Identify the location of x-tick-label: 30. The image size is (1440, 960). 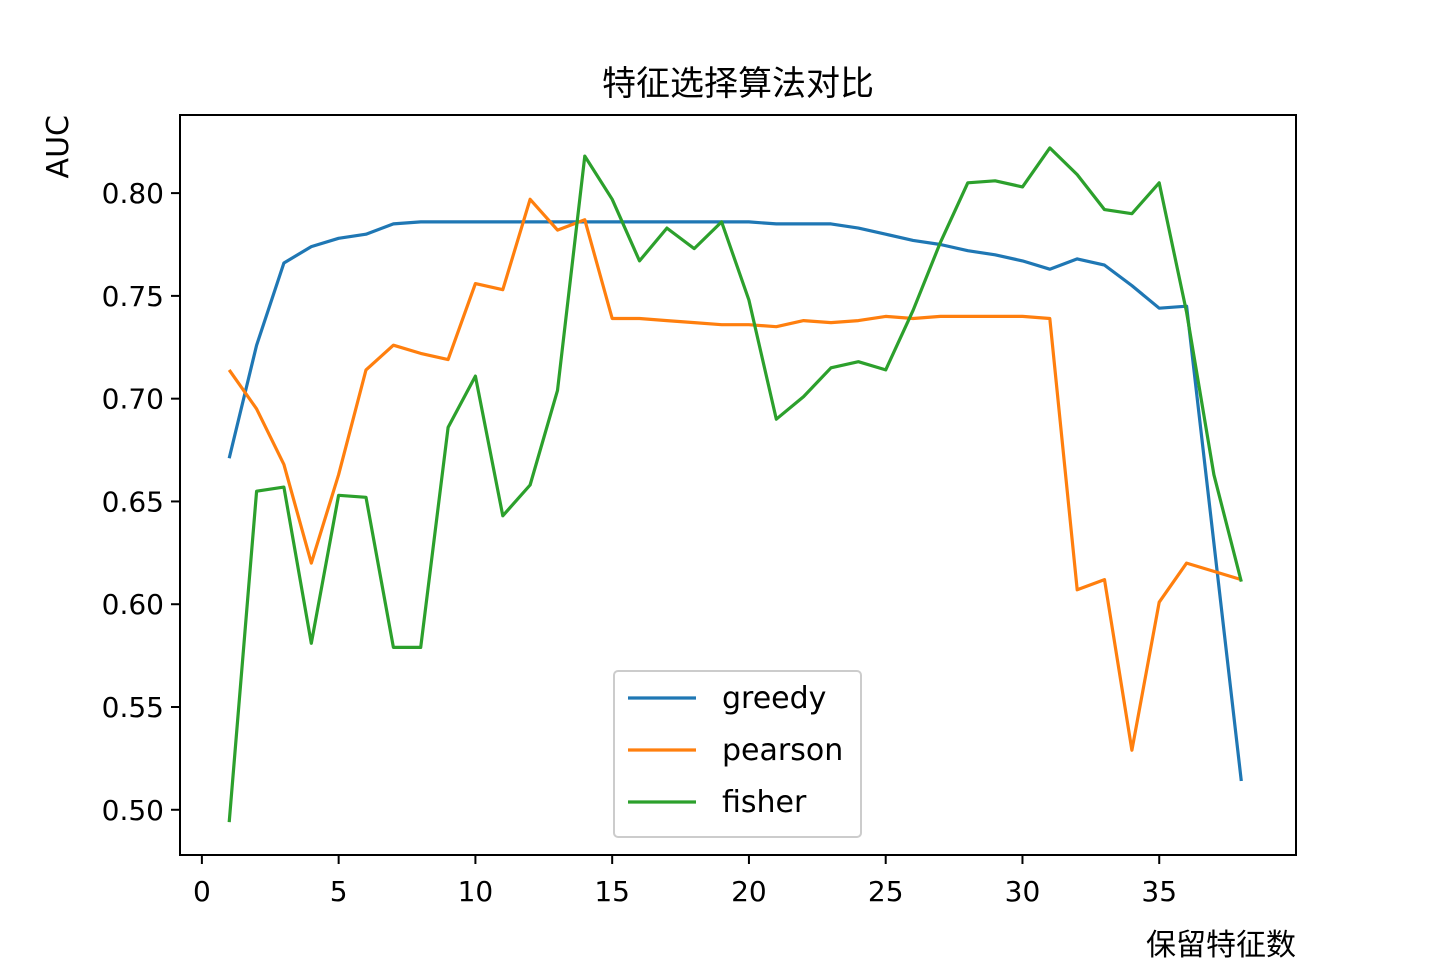
(1023, 891).